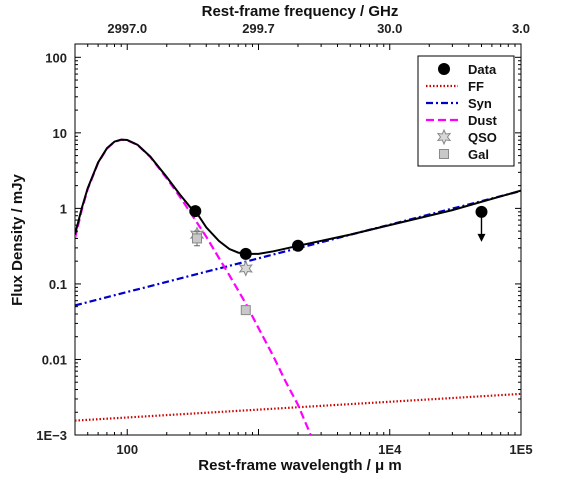  What do you see at coordinates (299, 465) in the screenshot?
I see `x-axis-title: Rest-frame wavelength / μ m` at bounding box center [299, 465].